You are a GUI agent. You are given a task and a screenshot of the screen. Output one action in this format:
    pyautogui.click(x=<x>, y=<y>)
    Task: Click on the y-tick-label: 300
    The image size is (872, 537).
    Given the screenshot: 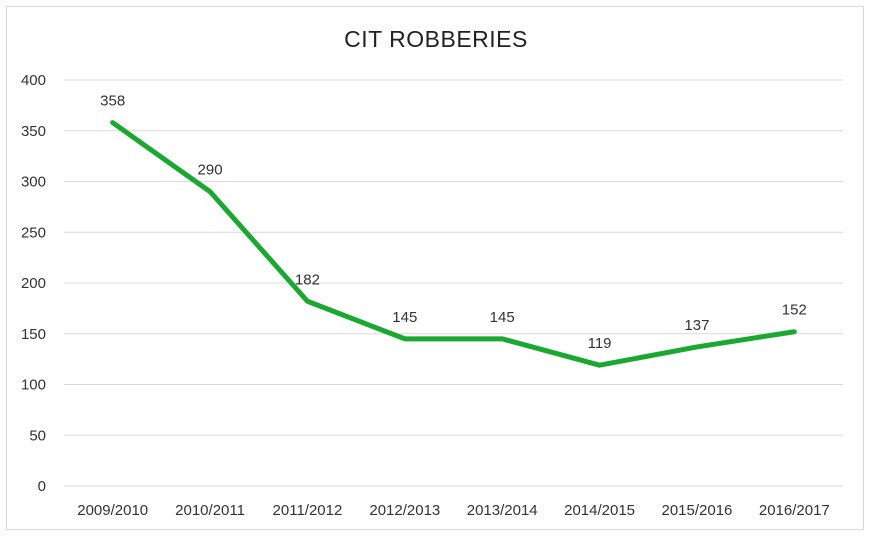 What is the action you would take?
    pyautogui.click(x=33, y=182)
    